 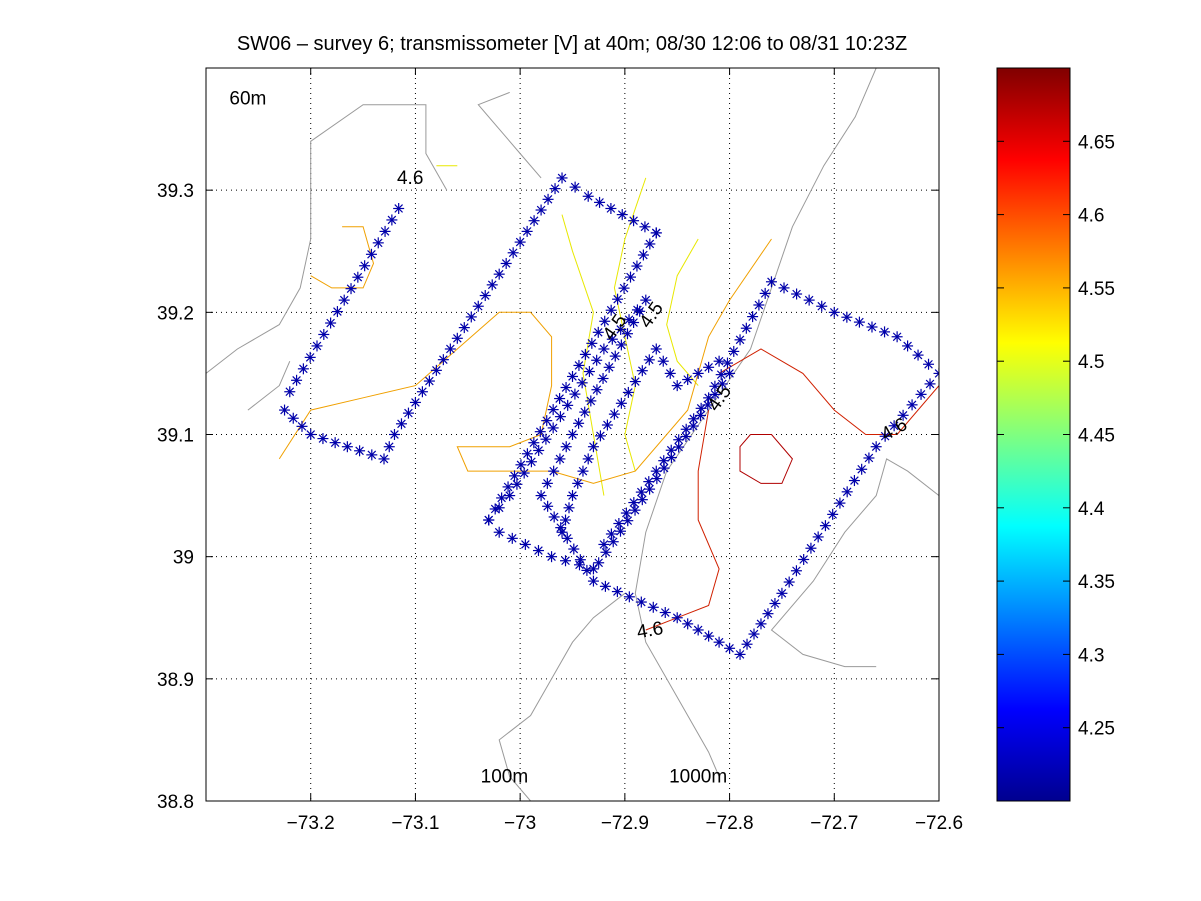 I want to click on isobath-label: 60m, so click(x=247, y=99).